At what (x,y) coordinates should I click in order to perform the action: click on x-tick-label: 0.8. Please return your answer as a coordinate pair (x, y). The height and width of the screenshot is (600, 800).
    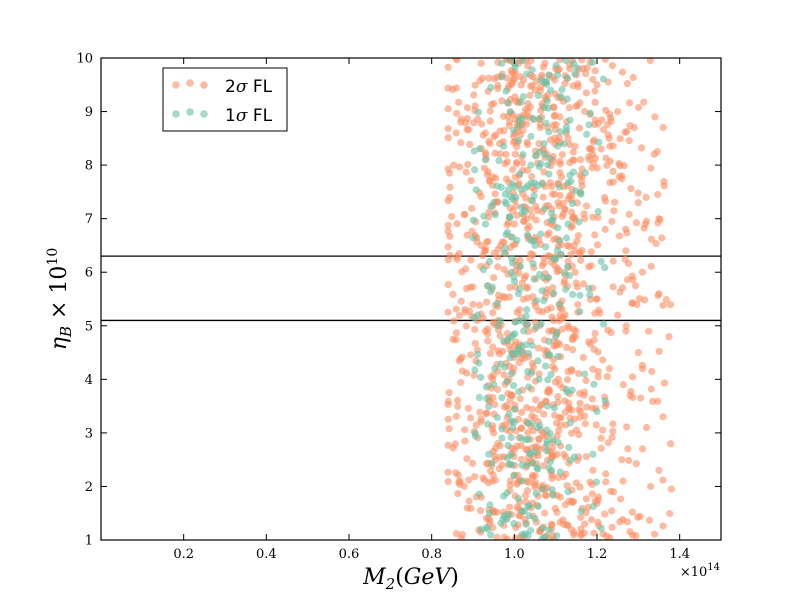
    Looking at the image, I should click on (431, 554).